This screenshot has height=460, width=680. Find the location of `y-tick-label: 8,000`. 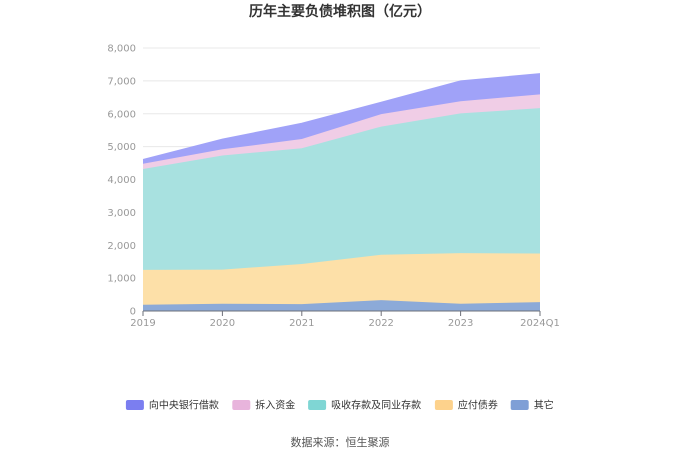

y-tick-label: 8,000 is located at coordinates (121, 49).